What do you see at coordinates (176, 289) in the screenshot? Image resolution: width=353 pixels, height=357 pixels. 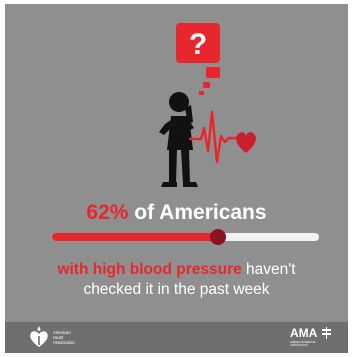 I see `caption-line-2: checked it in the past week` at bounding box center [176, 289].